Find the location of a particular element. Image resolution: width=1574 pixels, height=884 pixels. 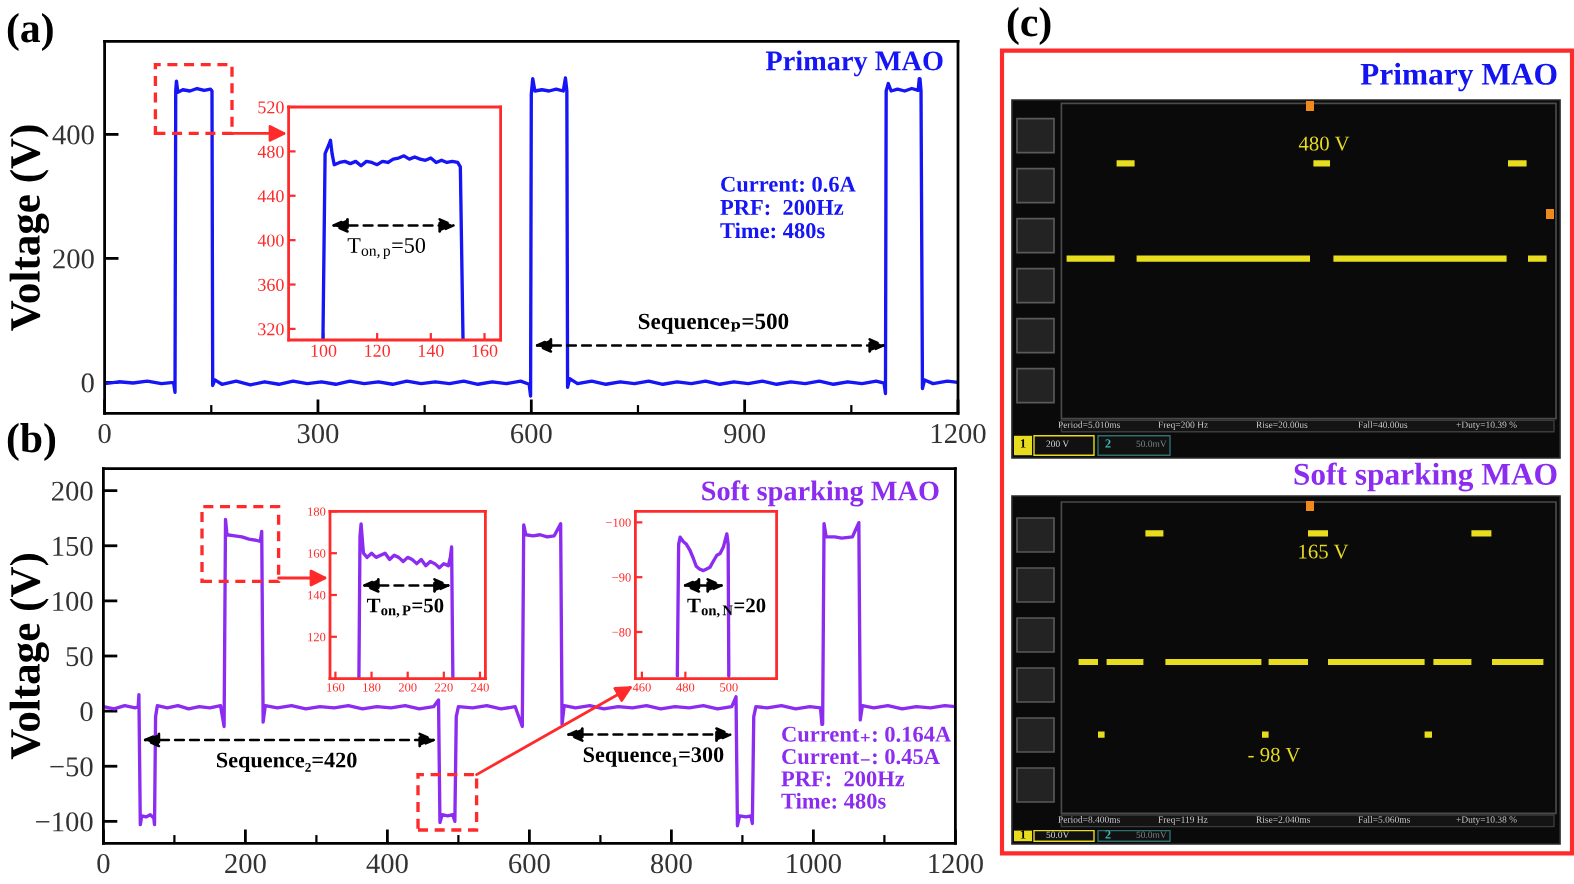

y-tick-label: −100 is located at coordinates (64, 822).